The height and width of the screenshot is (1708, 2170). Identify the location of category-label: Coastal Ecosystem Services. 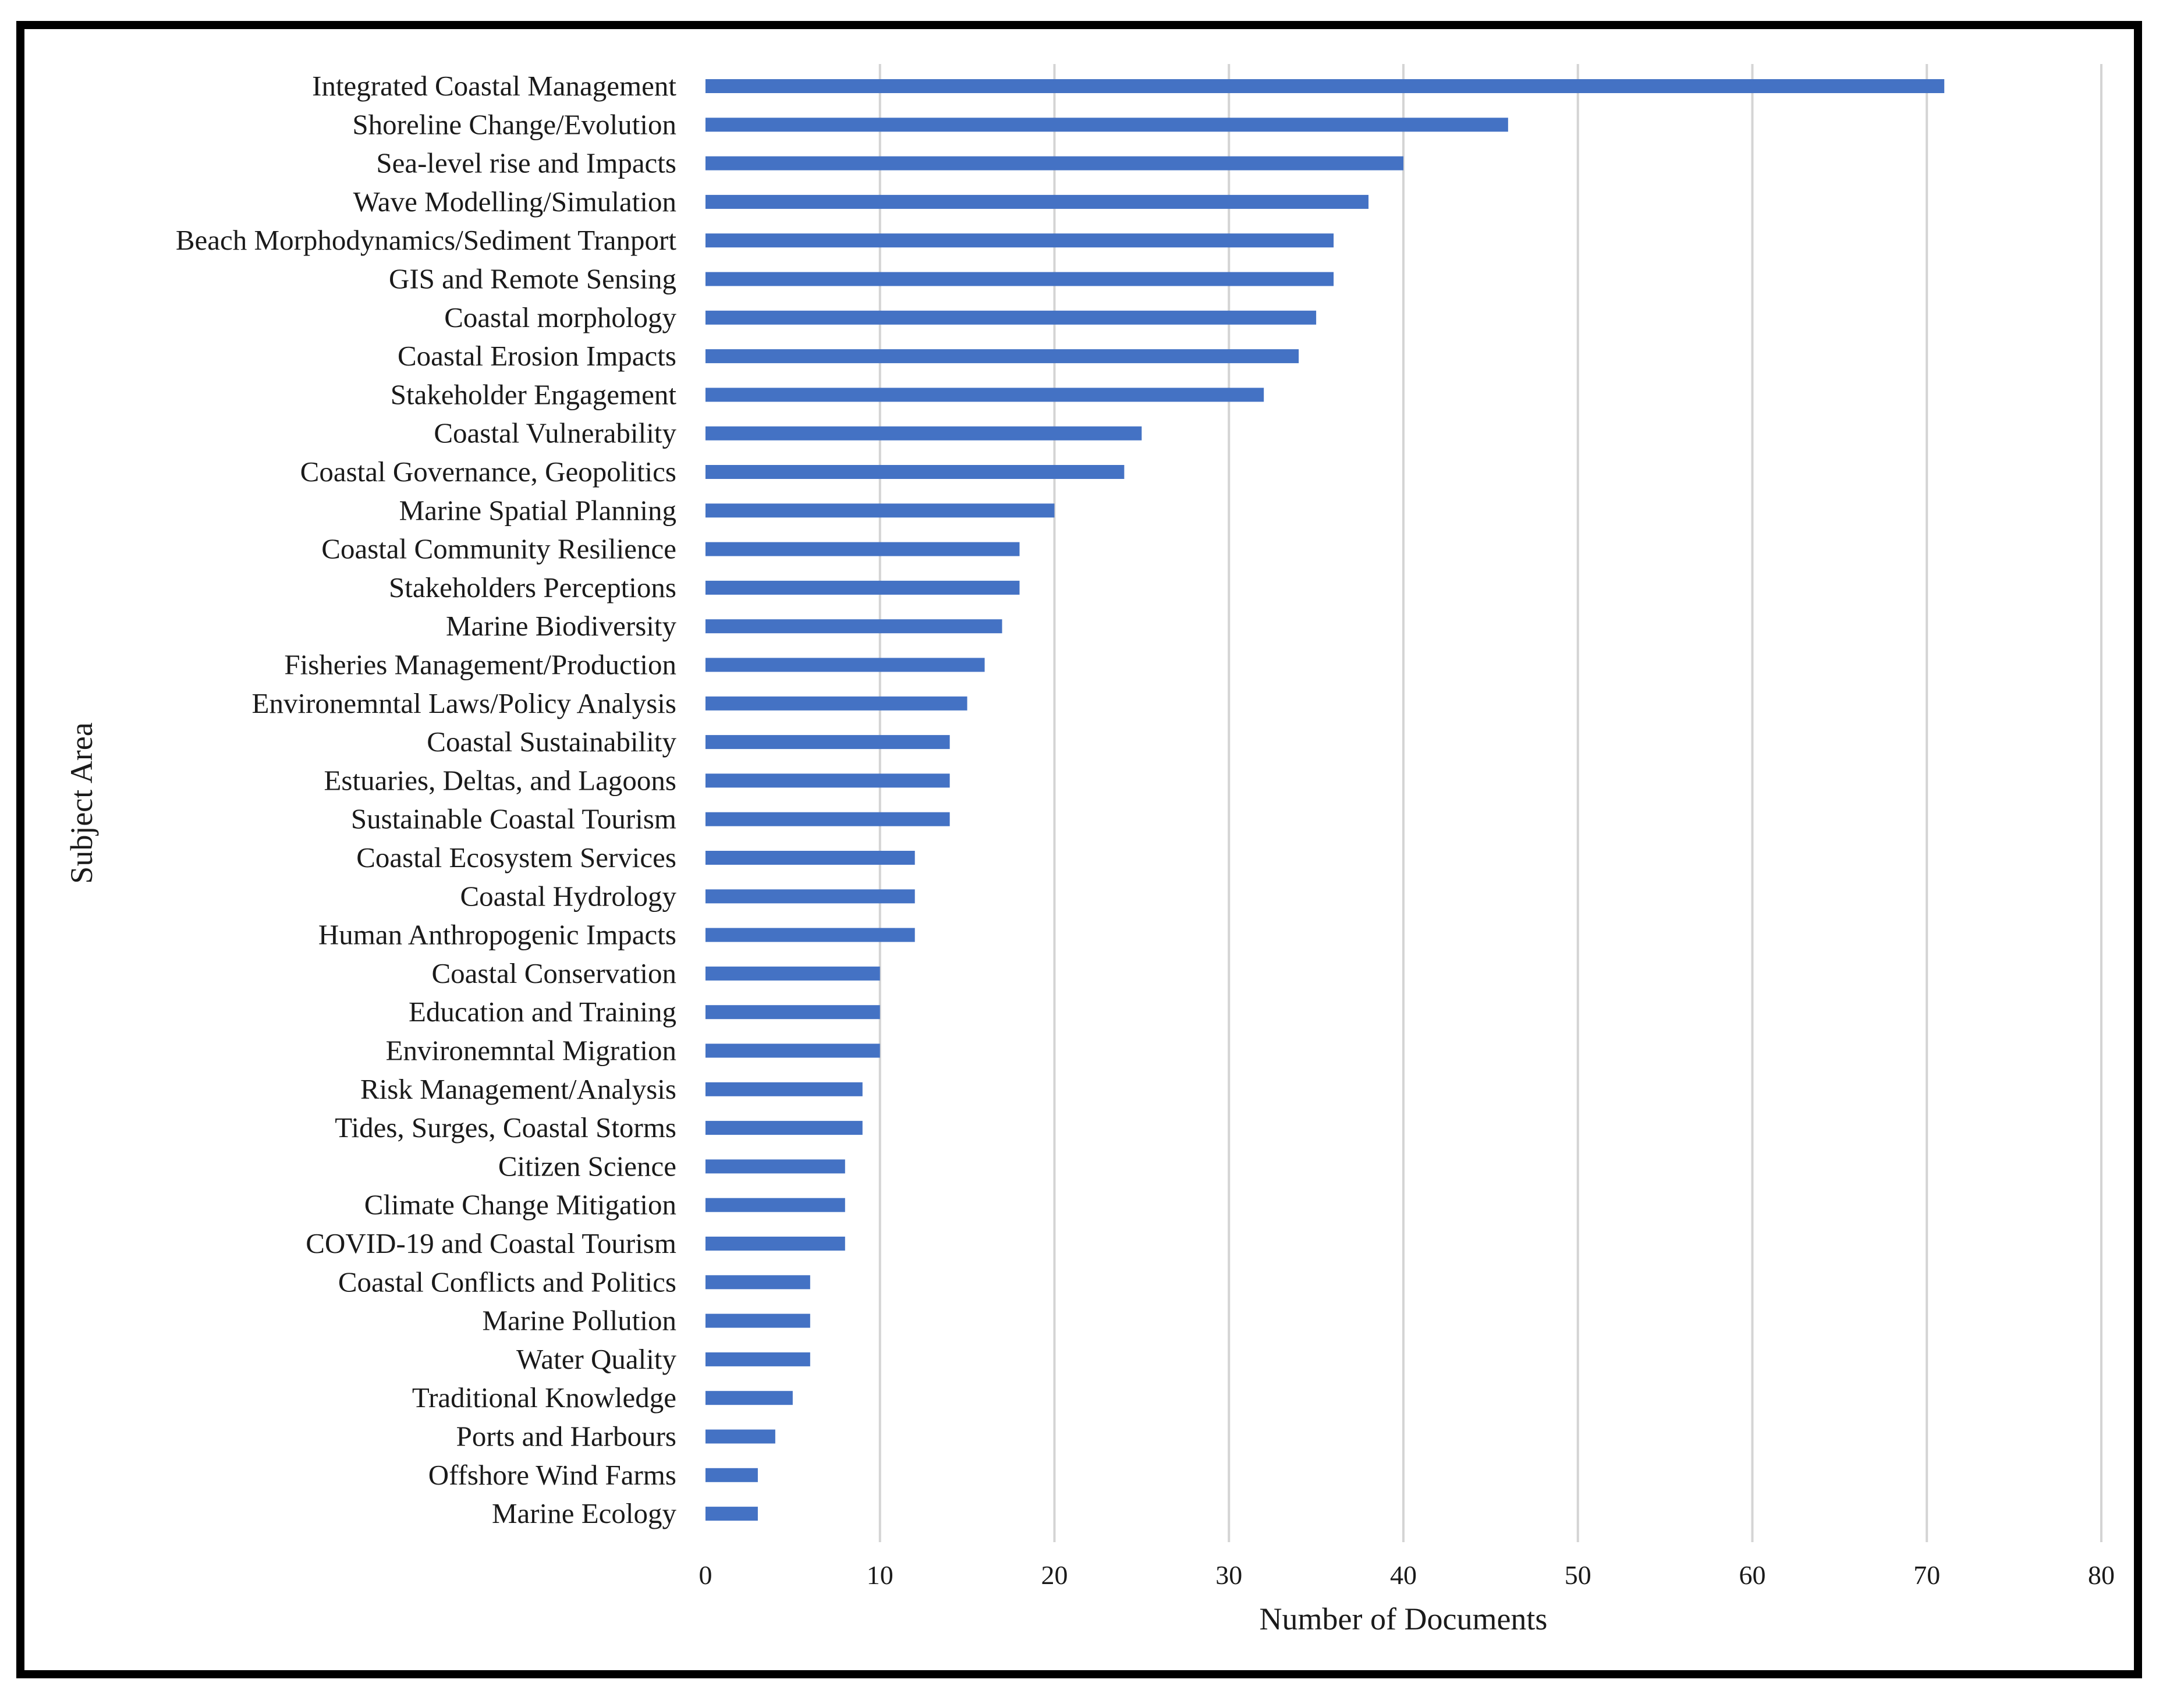
(516, 857).